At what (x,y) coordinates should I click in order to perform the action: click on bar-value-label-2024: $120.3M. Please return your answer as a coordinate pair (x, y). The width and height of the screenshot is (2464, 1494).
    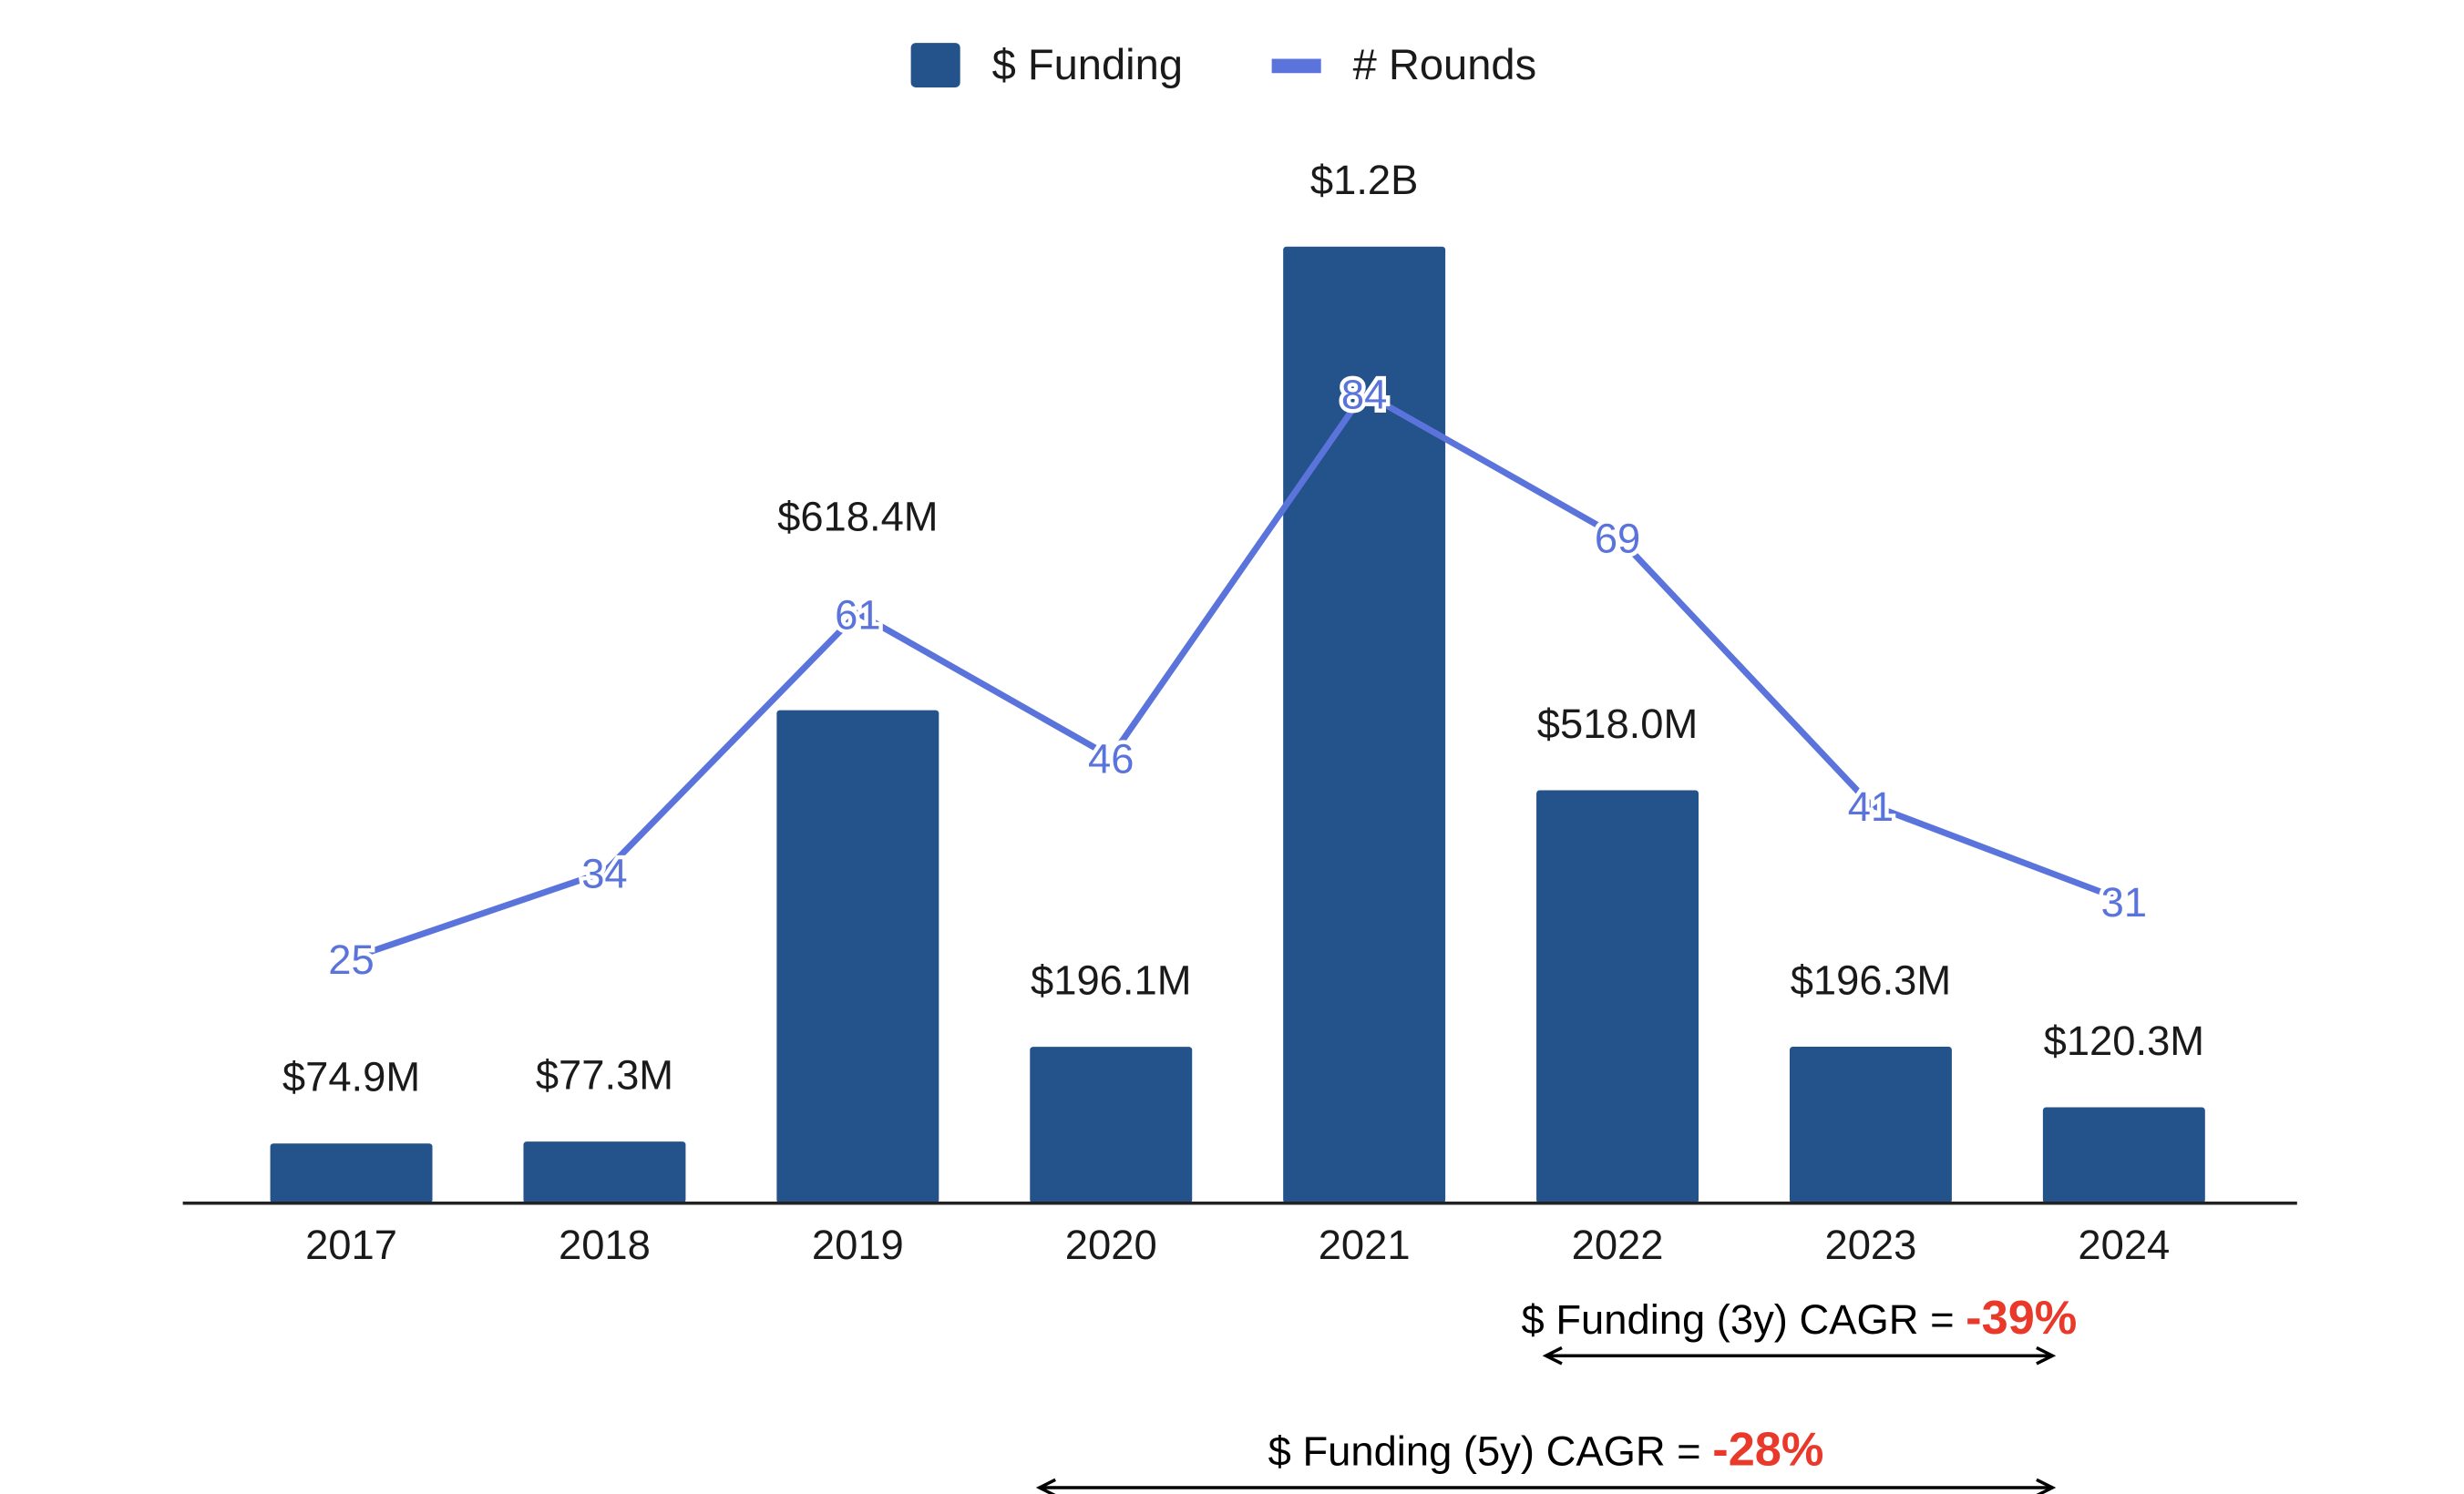
    Looking at the image, I should click on (2124, 1041).